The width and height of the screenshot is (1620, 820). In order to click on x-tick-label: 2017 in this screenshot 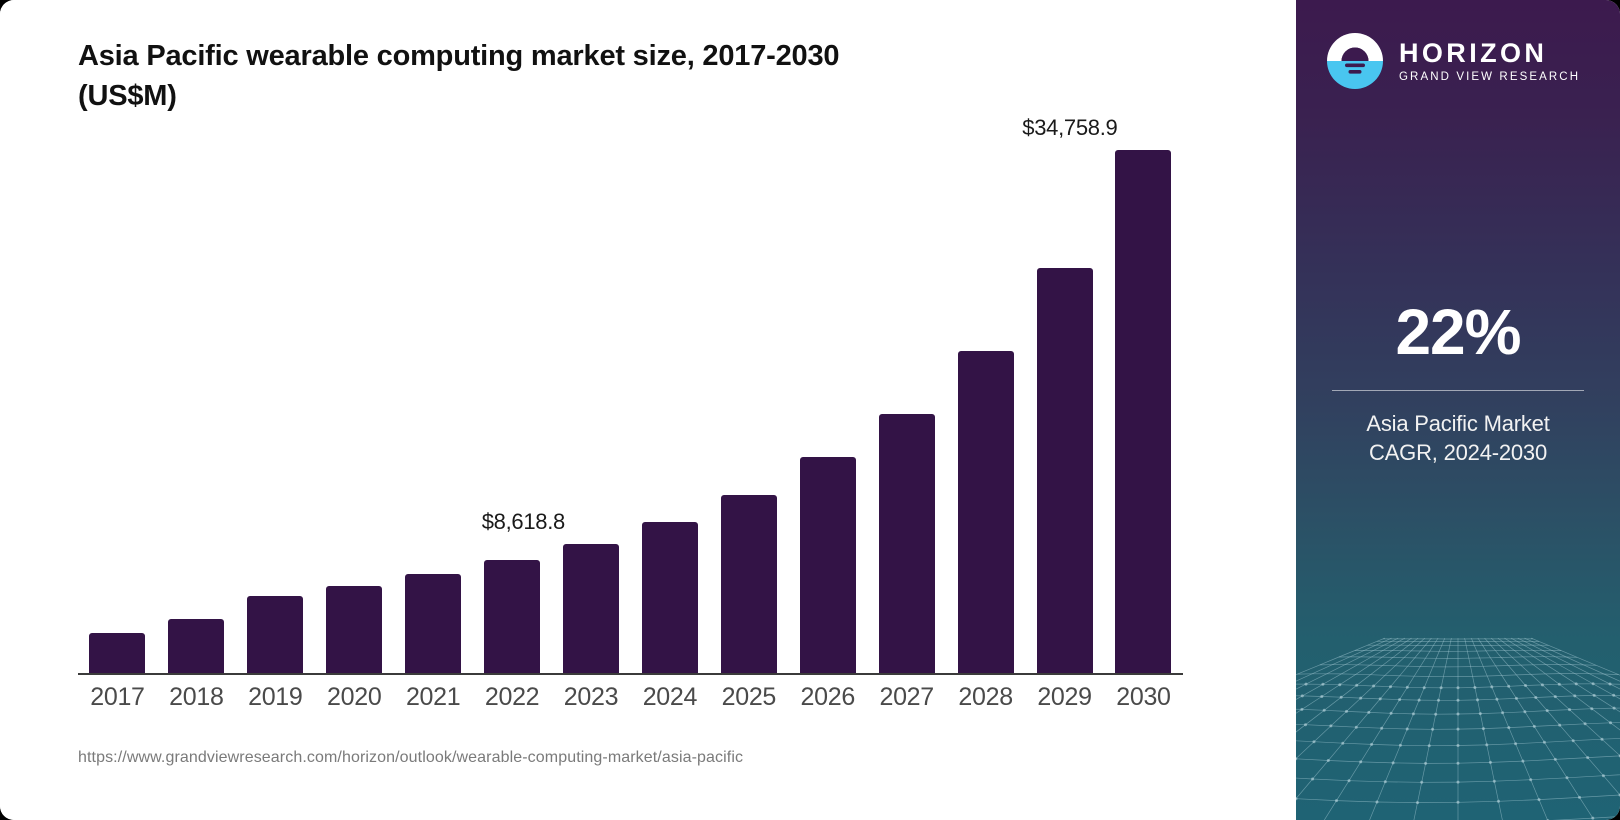, I will do `click(117, 697)`.